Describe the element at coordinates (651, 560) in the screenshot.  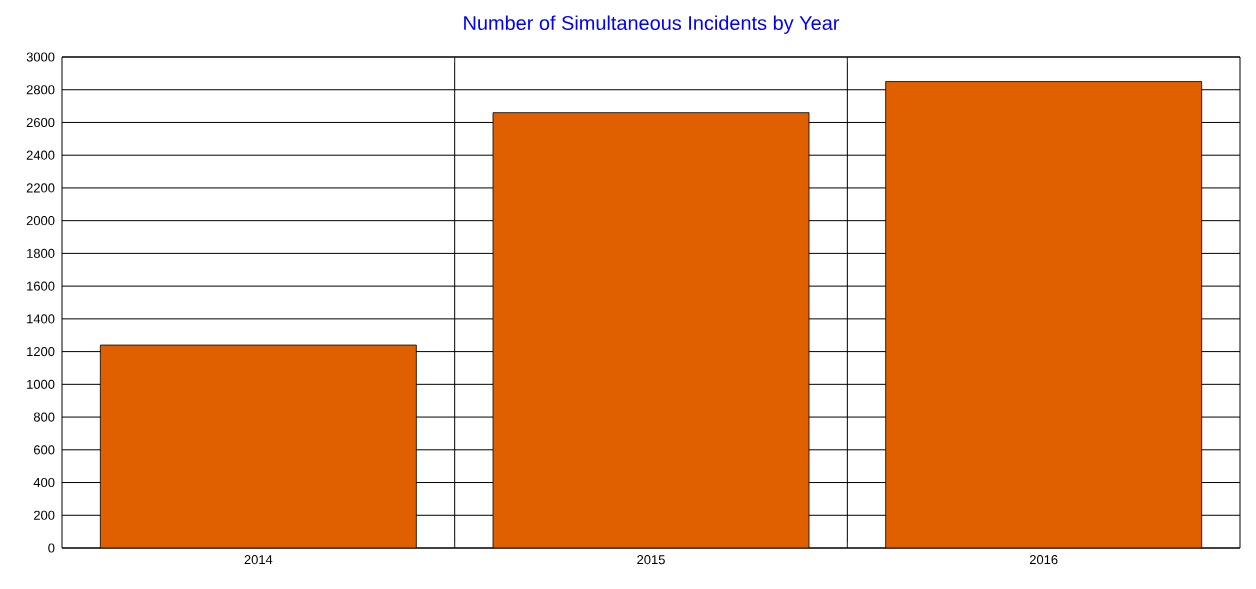
I see `x-tick-label: 2015` at that location.